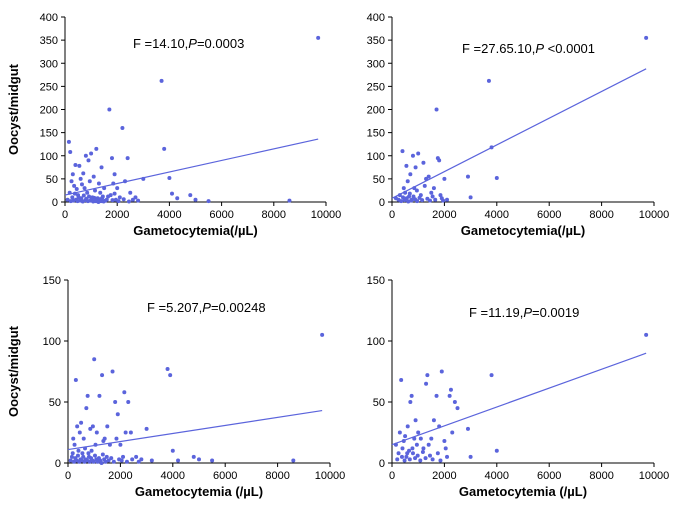 The height and width of the screenshot is (518, 685). What do you see at coordinates (376, 41) in the screenshot?
I see `y-tick-label: 350` at bounding box center [376, 41].